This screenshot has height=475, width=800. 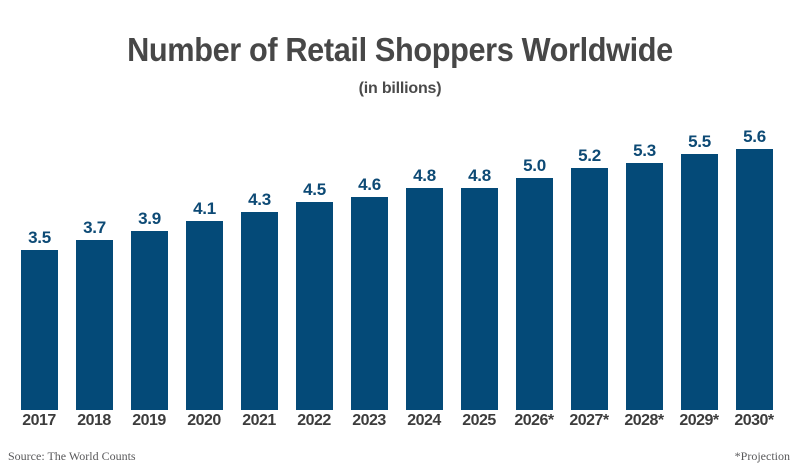 What do you see at coordinates (259, 420) in the screenshot?
I see `x-axis-tick-label: 2021` at bounding box center [259, 420].